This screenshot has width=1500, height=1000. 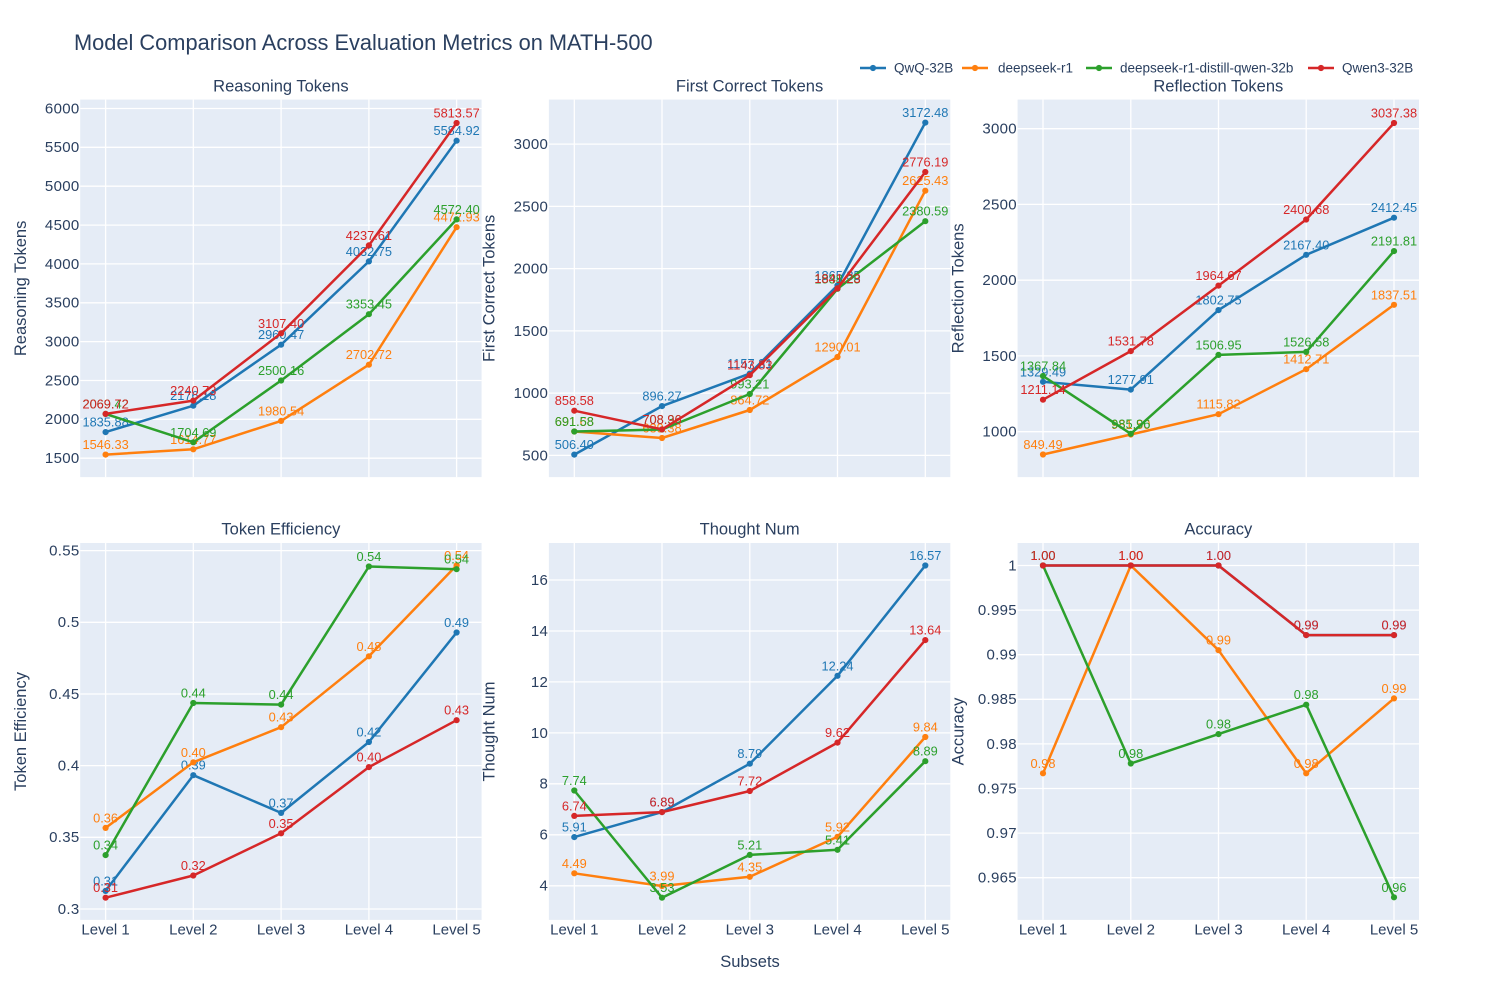 What do you see at coordinates (997, 699) in the screenshot?
I see `svg-text: 0.985` at bounding box center [997, 699].